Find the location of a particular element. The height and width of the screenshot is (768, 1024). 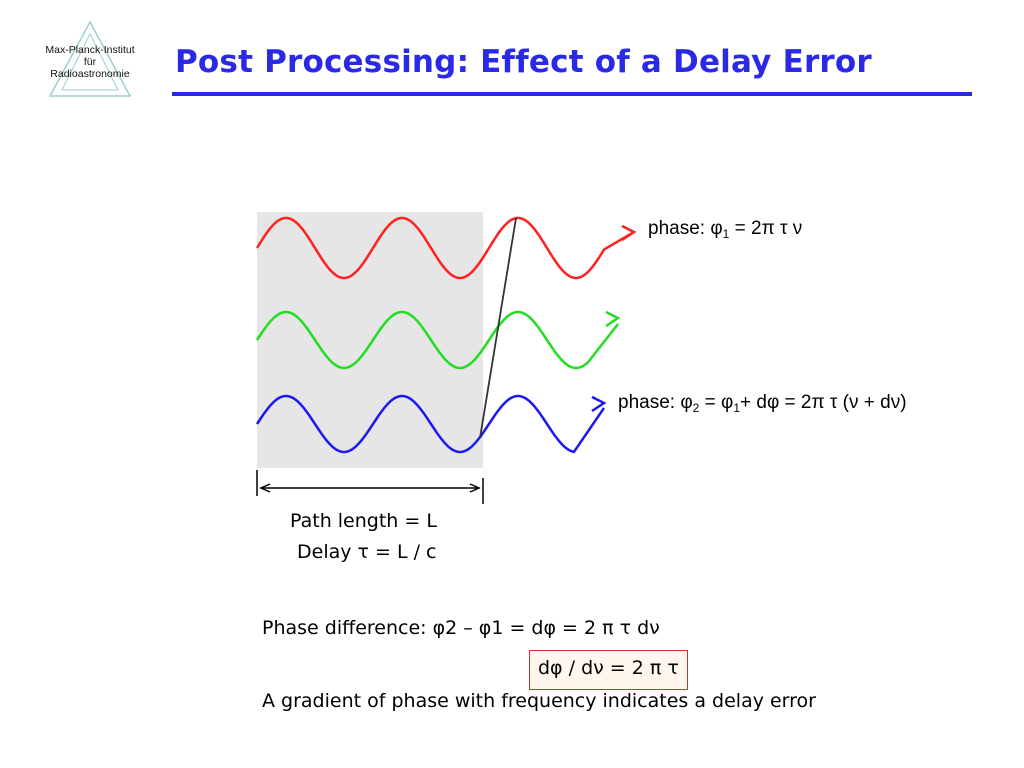

green-wave is located at coordinates (437, 340).